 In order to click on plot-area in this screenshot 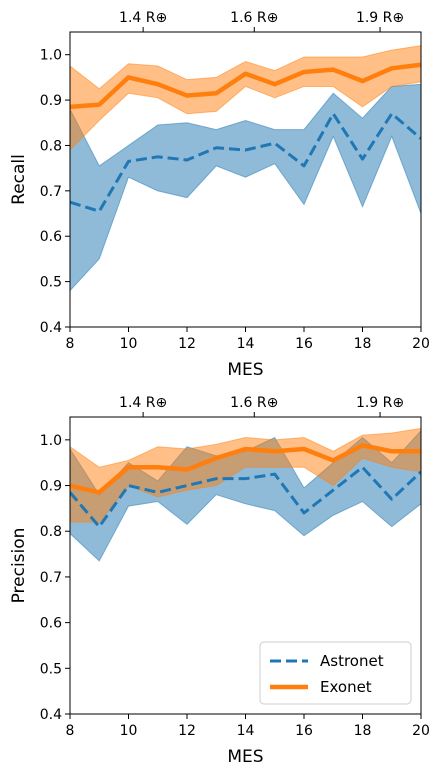, I will do `click(245, 494)`.